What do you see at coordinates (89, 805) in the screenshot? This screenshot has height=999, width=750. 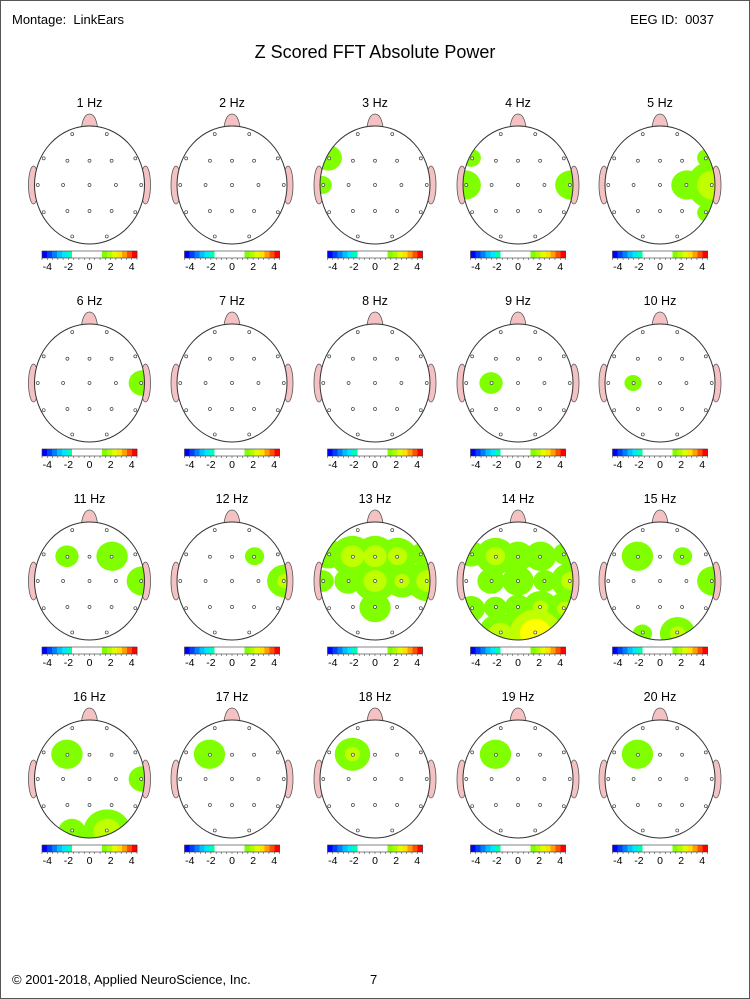 I see `electrode-pz` at bounding box center [89, 805].